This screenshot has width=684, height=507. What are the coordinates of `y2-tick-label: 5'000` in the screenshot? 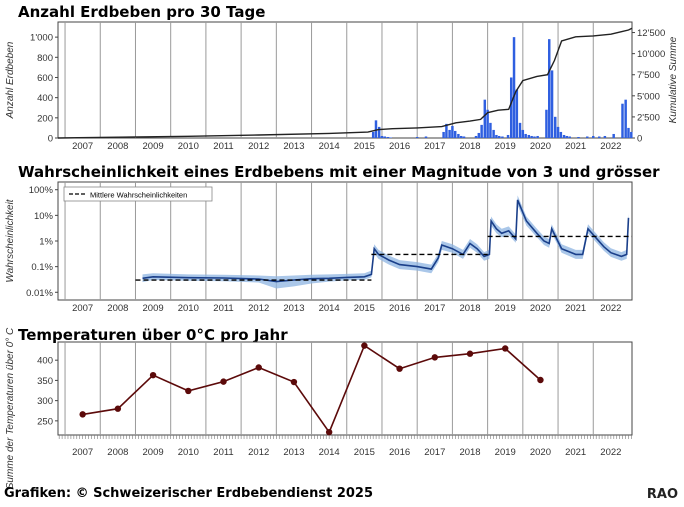 It's located at (648, 96).